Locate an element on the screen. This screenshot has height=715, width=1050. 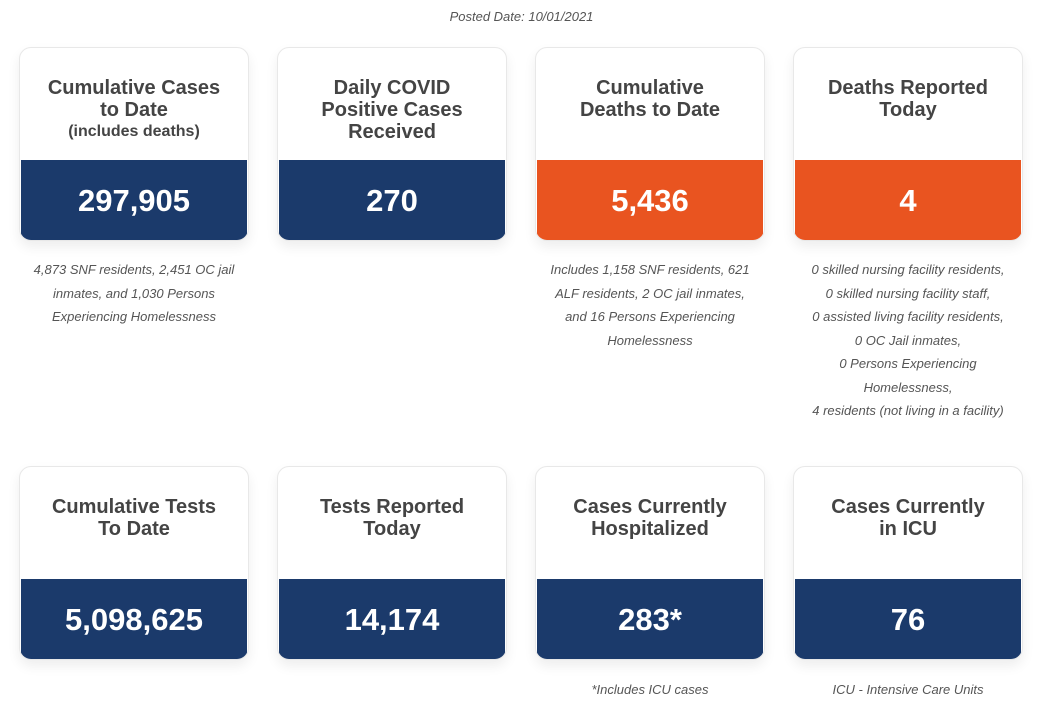
cumulative-tests-card: Cumulative Tests To Date 5,098,625 is located at coordinates (134, 563).